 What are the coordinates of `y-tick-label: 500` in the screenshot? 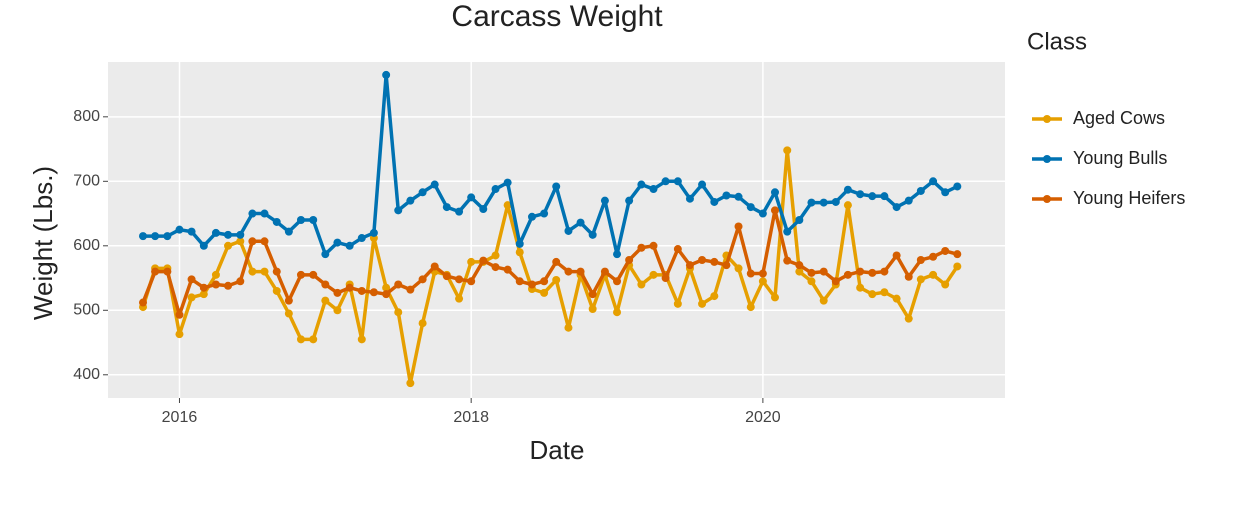 It's located at (86, 310).